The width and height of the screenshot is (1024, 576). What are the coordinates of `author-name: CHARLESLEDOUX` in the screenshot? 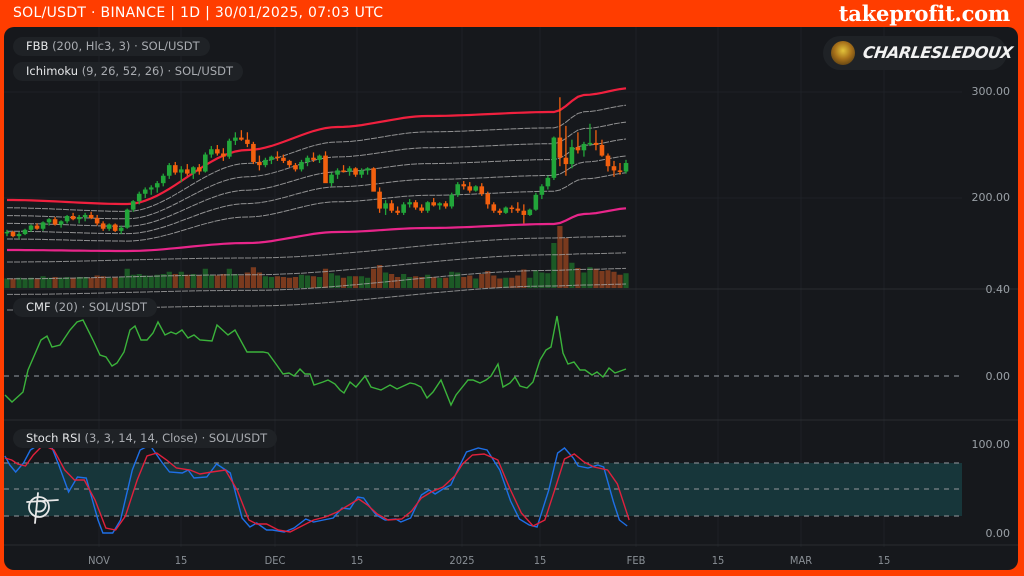 It's located at (937, 52).